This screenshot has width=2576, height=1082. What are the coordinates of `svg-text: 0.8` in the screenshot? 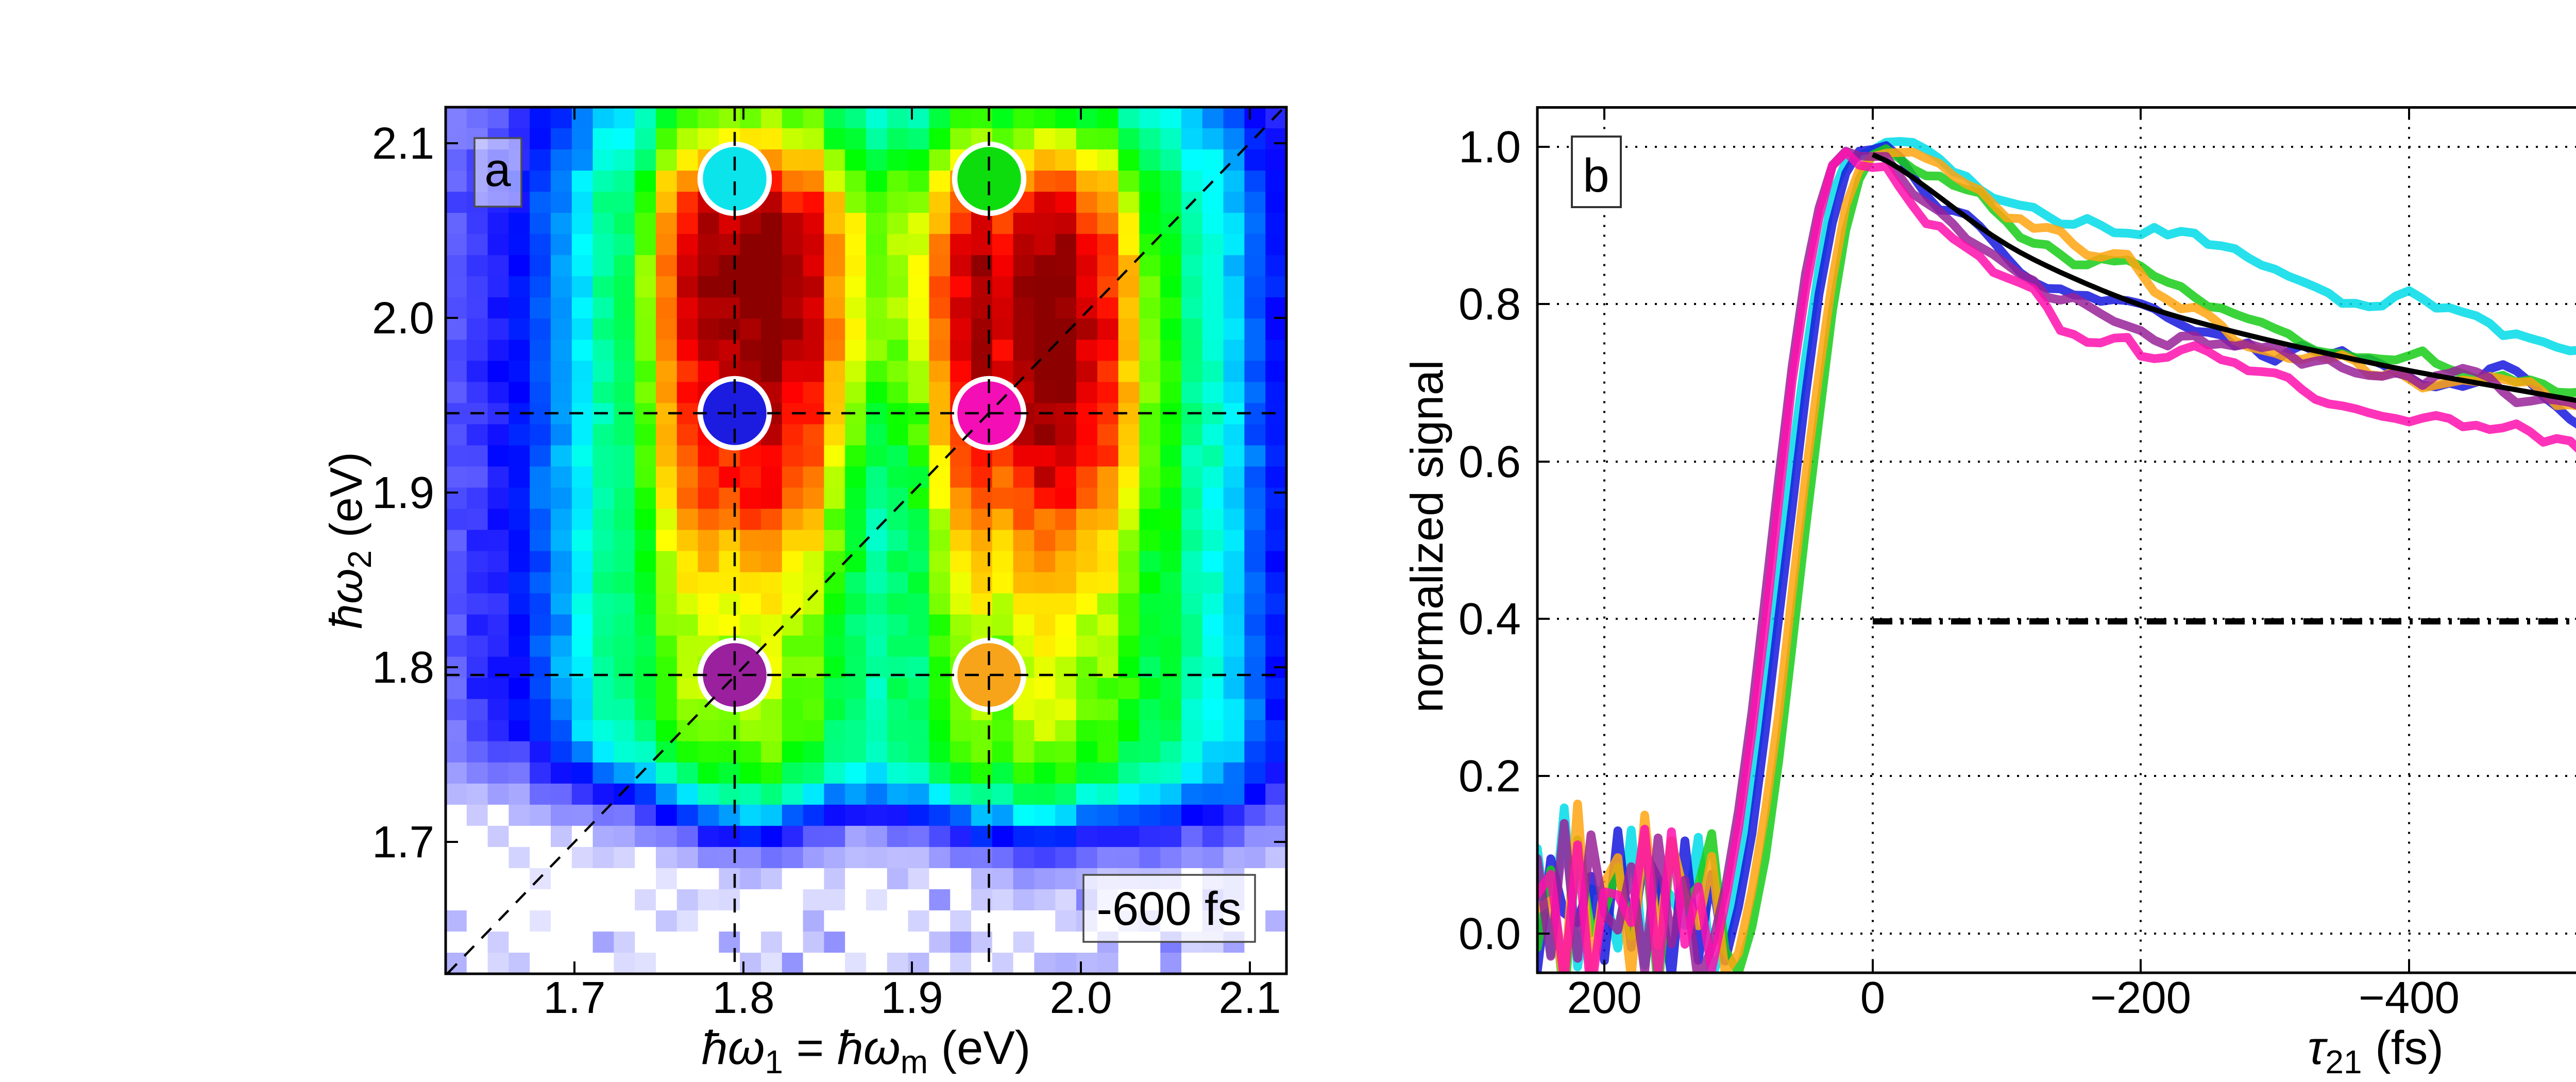 It's located at (1490, 304).